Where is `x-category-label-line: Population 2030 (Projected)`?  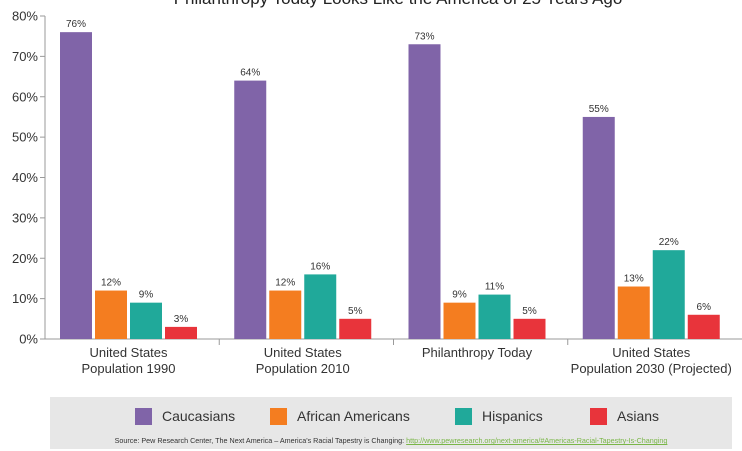
x-category-label-line: Population 2030 (Projected) is located at coordinates (651, 368).